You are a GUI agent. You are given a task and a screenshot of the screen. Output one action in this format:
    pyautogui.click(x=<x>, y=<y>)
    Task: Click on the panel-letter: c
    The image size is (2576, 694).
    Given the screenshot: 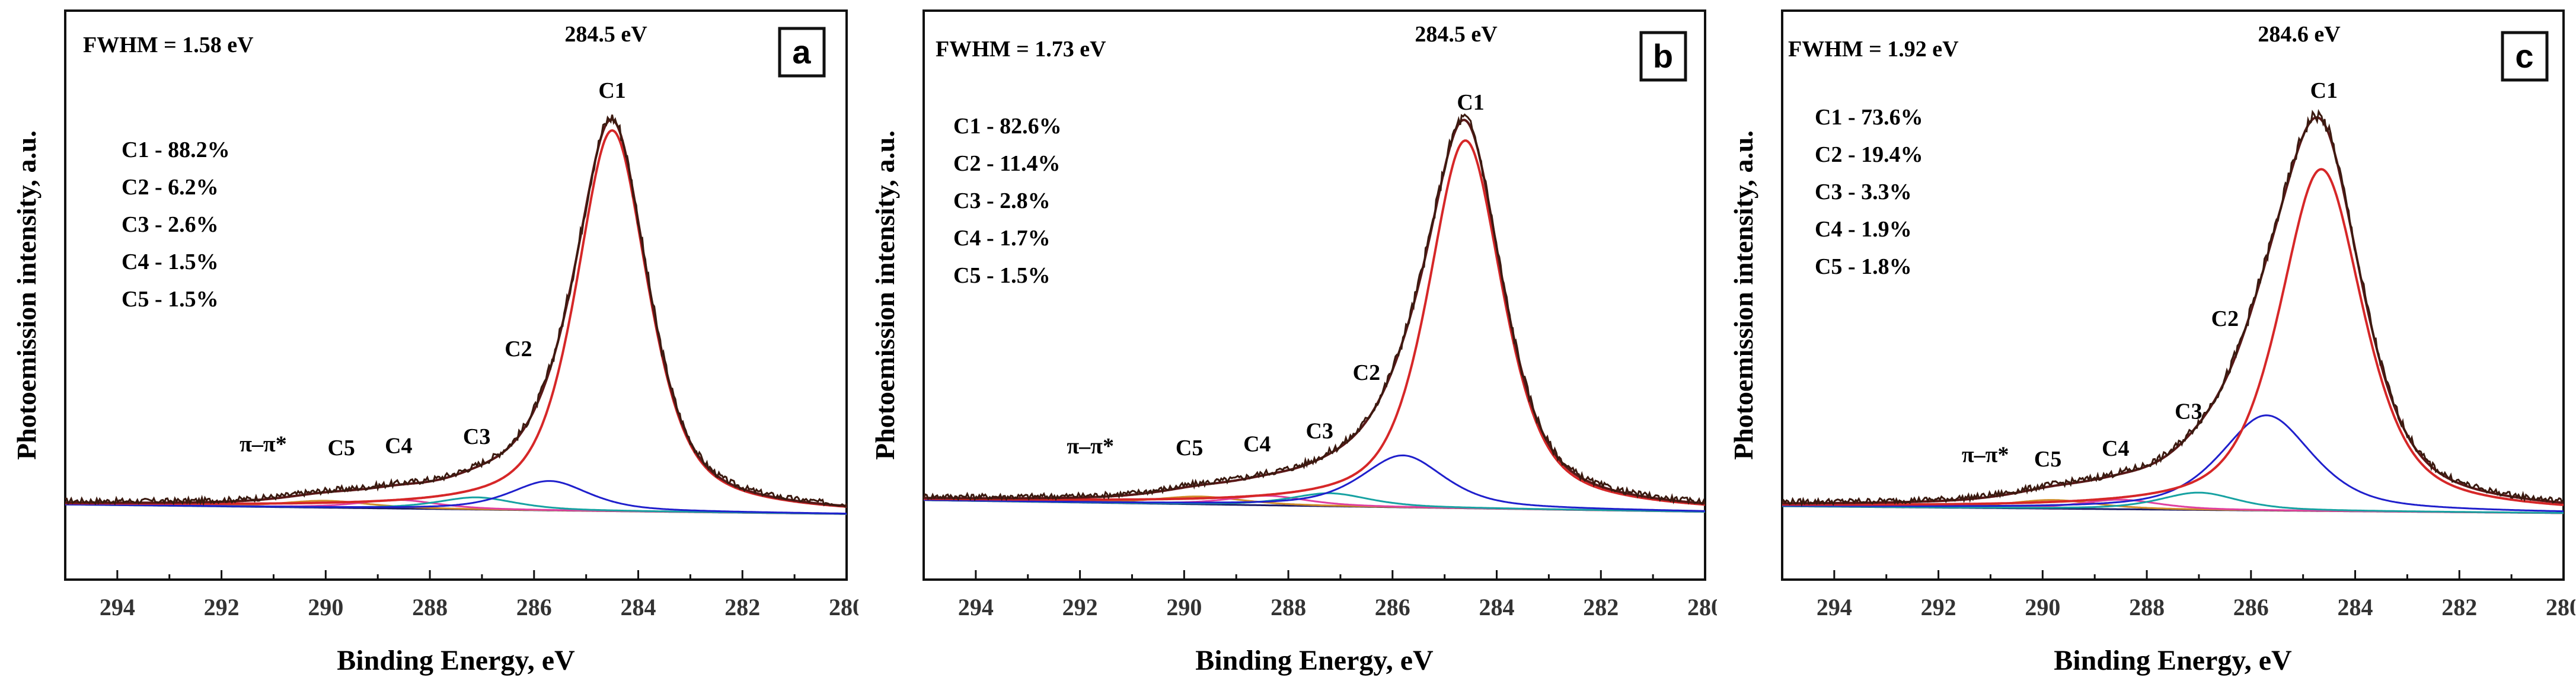 What is the action you would take?
    pyautogui.click(x=2524, y=56)
    